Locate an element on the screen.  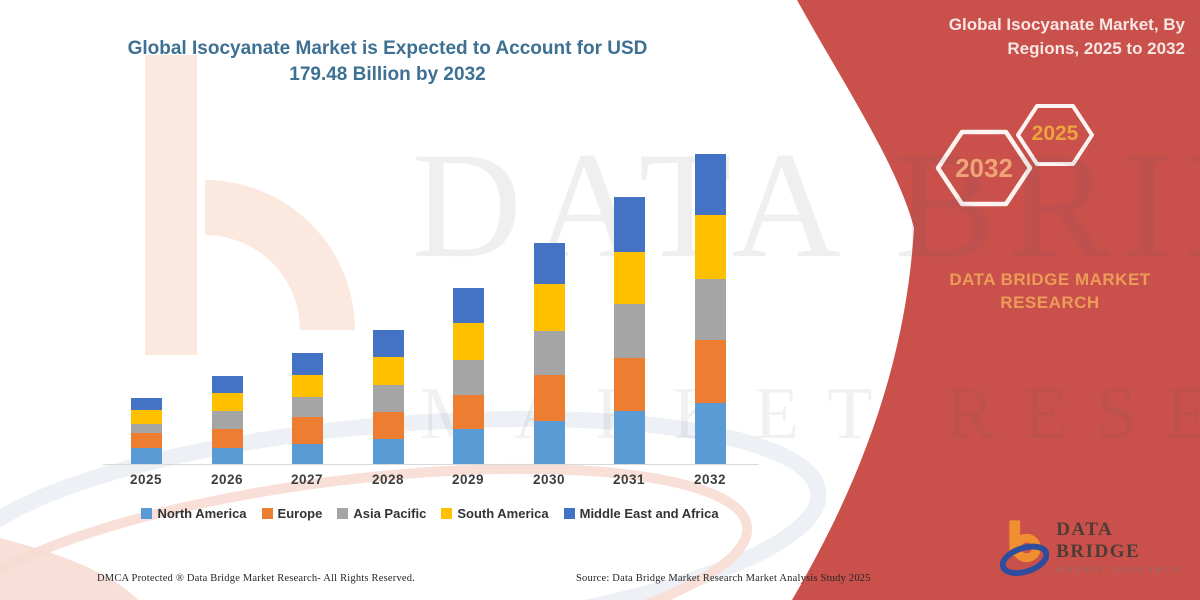
logo-name: DATA BRIDGE is located at coordinates (1098, 540).